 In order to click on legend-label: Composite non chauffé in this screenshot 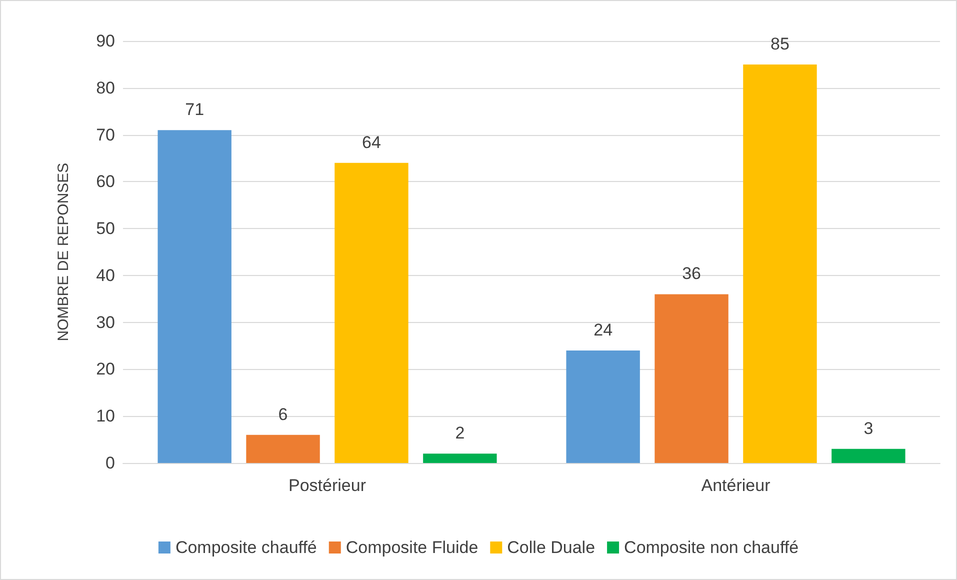, I will do `click(711, 547)`.